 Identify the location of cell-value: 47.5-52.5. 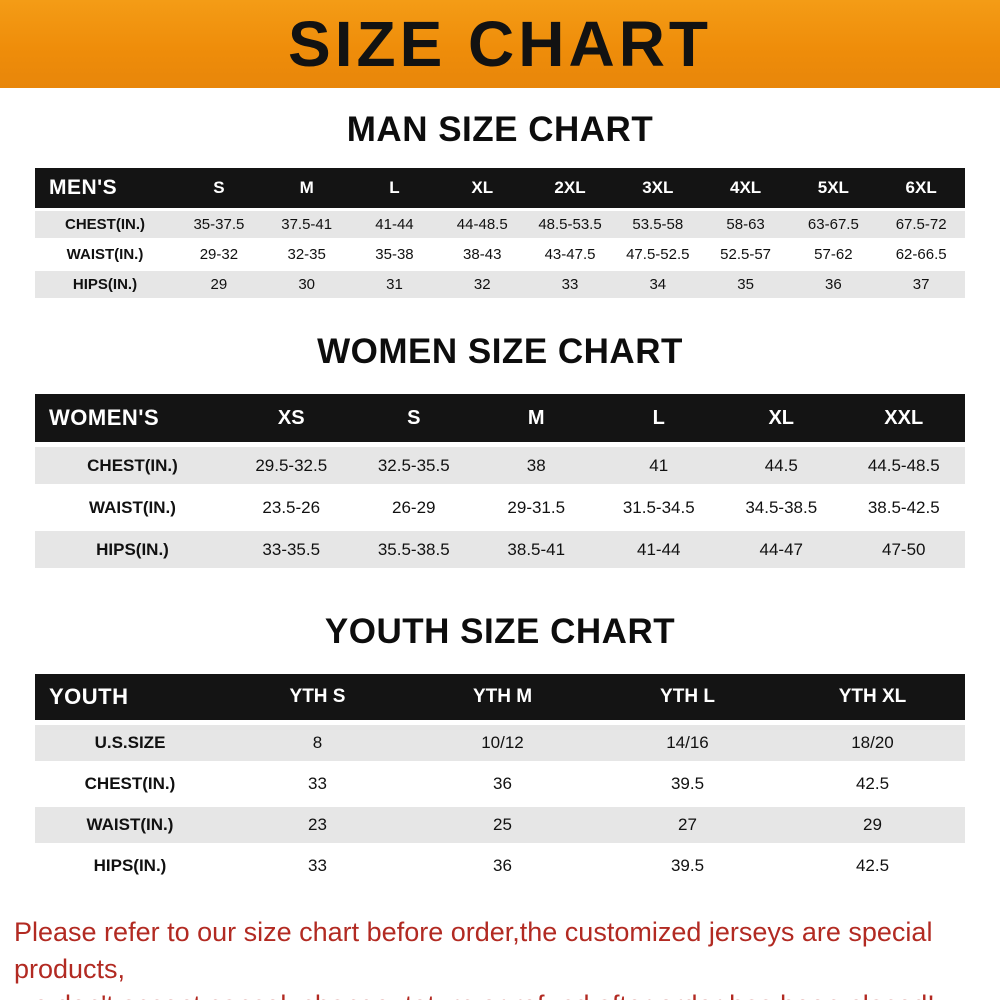
(658, 254).